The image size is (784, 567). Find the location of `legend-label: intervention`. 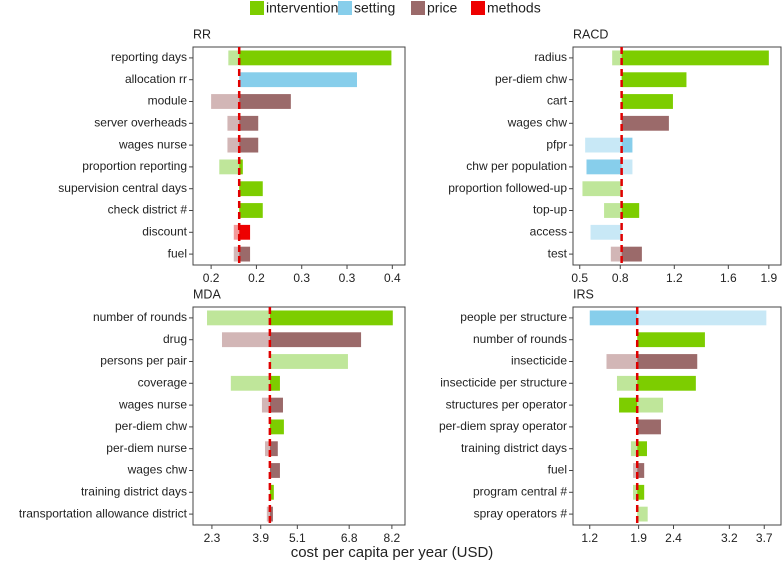

legend-label: intervention is located at coordinates (302, 8).